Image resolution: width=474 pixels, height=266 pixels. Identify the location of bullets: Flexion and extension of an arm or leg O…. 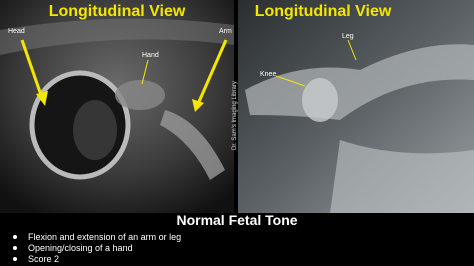
(97, 248).